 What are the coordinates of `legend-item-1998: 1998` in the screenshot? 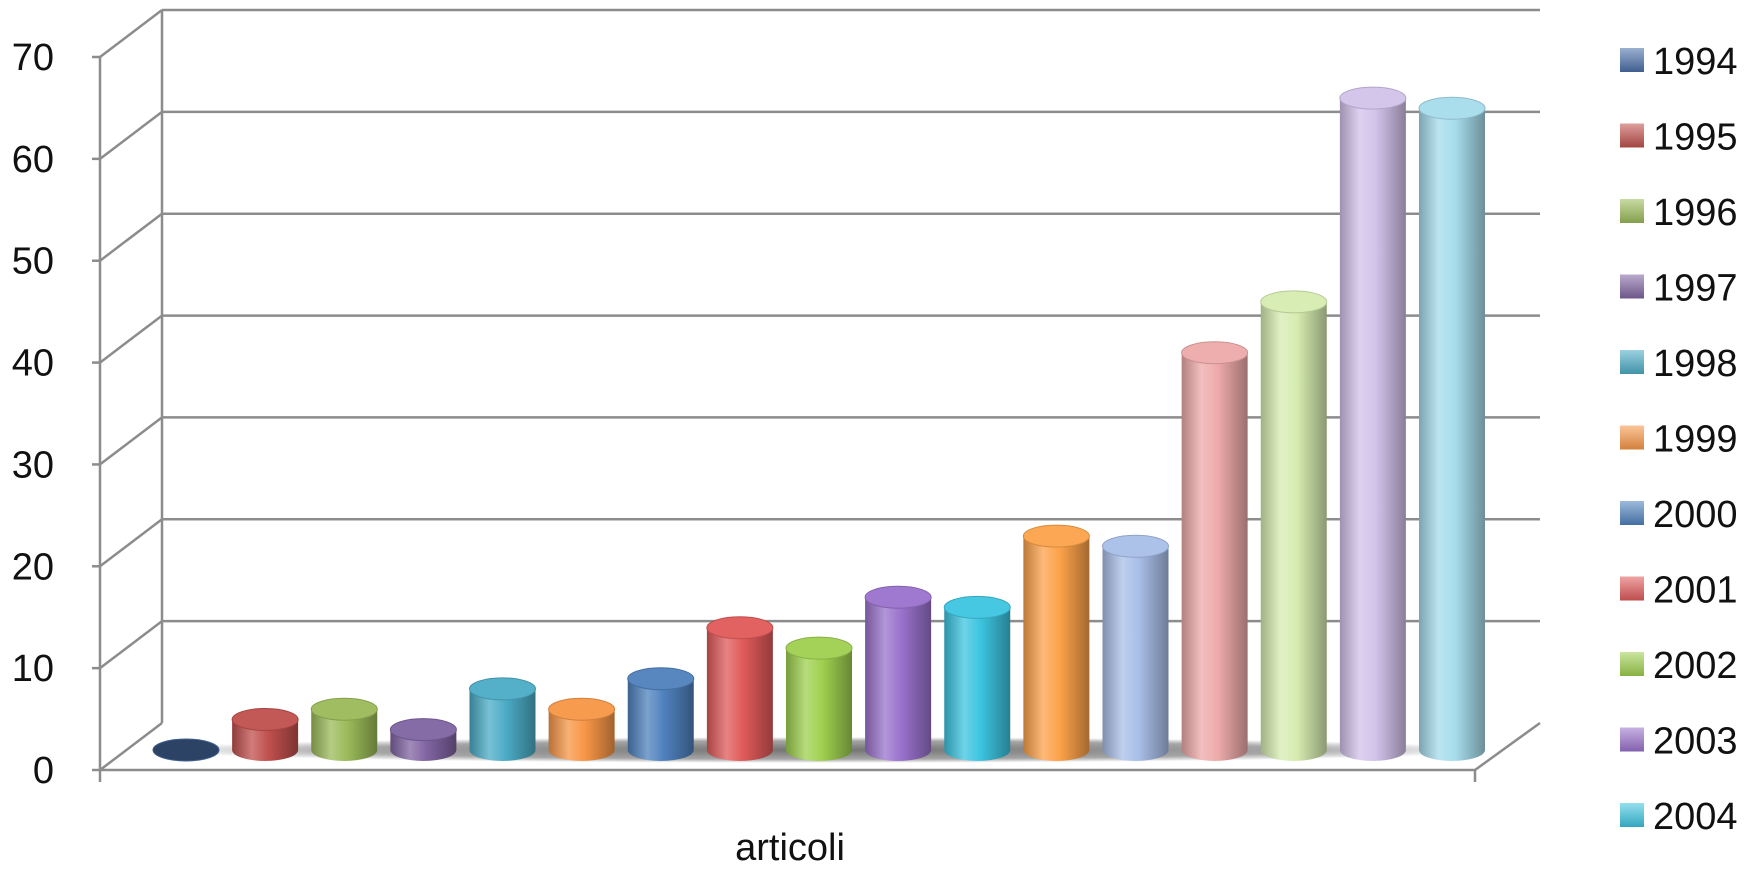 It's located at (1679, 364).